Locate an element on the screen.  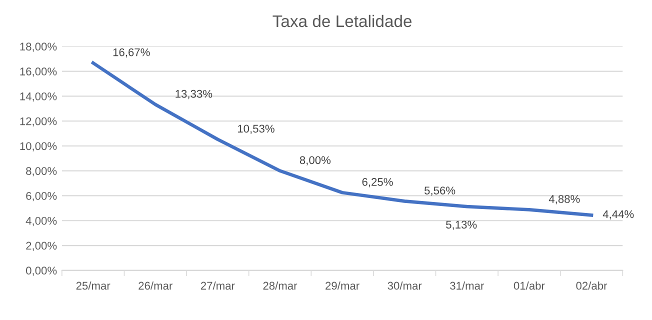
y-tick-label: 12,00% is located at coordinates (38, 122).